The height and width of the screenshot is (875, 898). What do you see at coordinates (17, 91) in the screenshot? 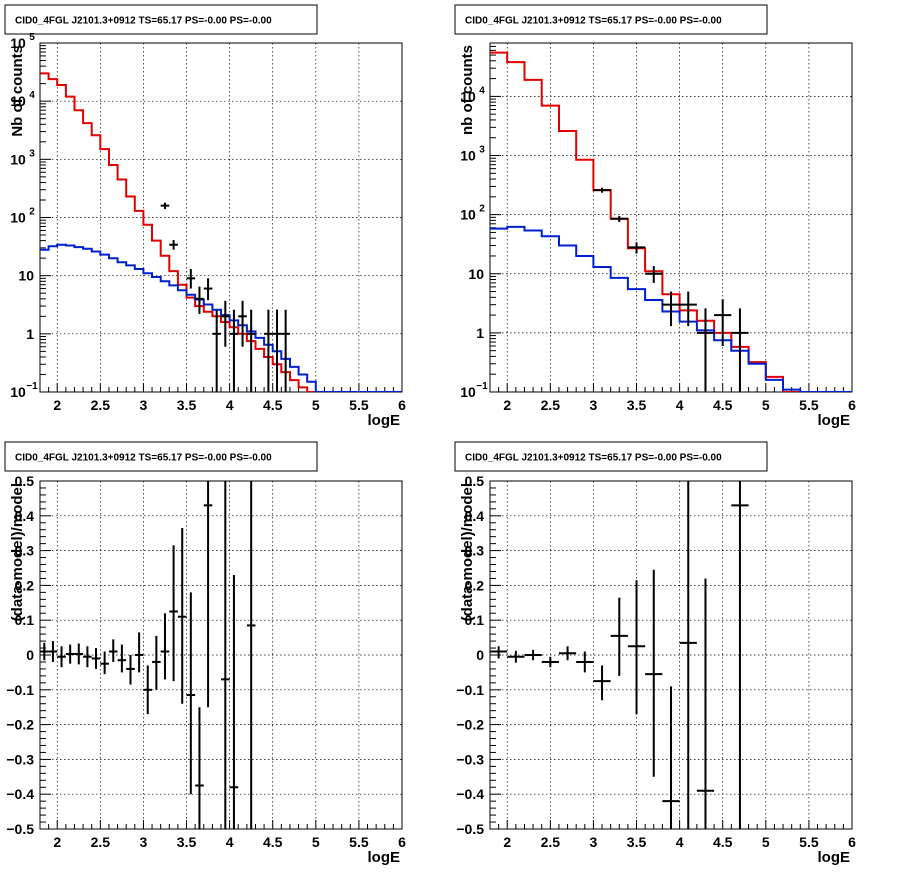
I see `y-axis-label: Nb of counts` at bounding box center [17, 91].